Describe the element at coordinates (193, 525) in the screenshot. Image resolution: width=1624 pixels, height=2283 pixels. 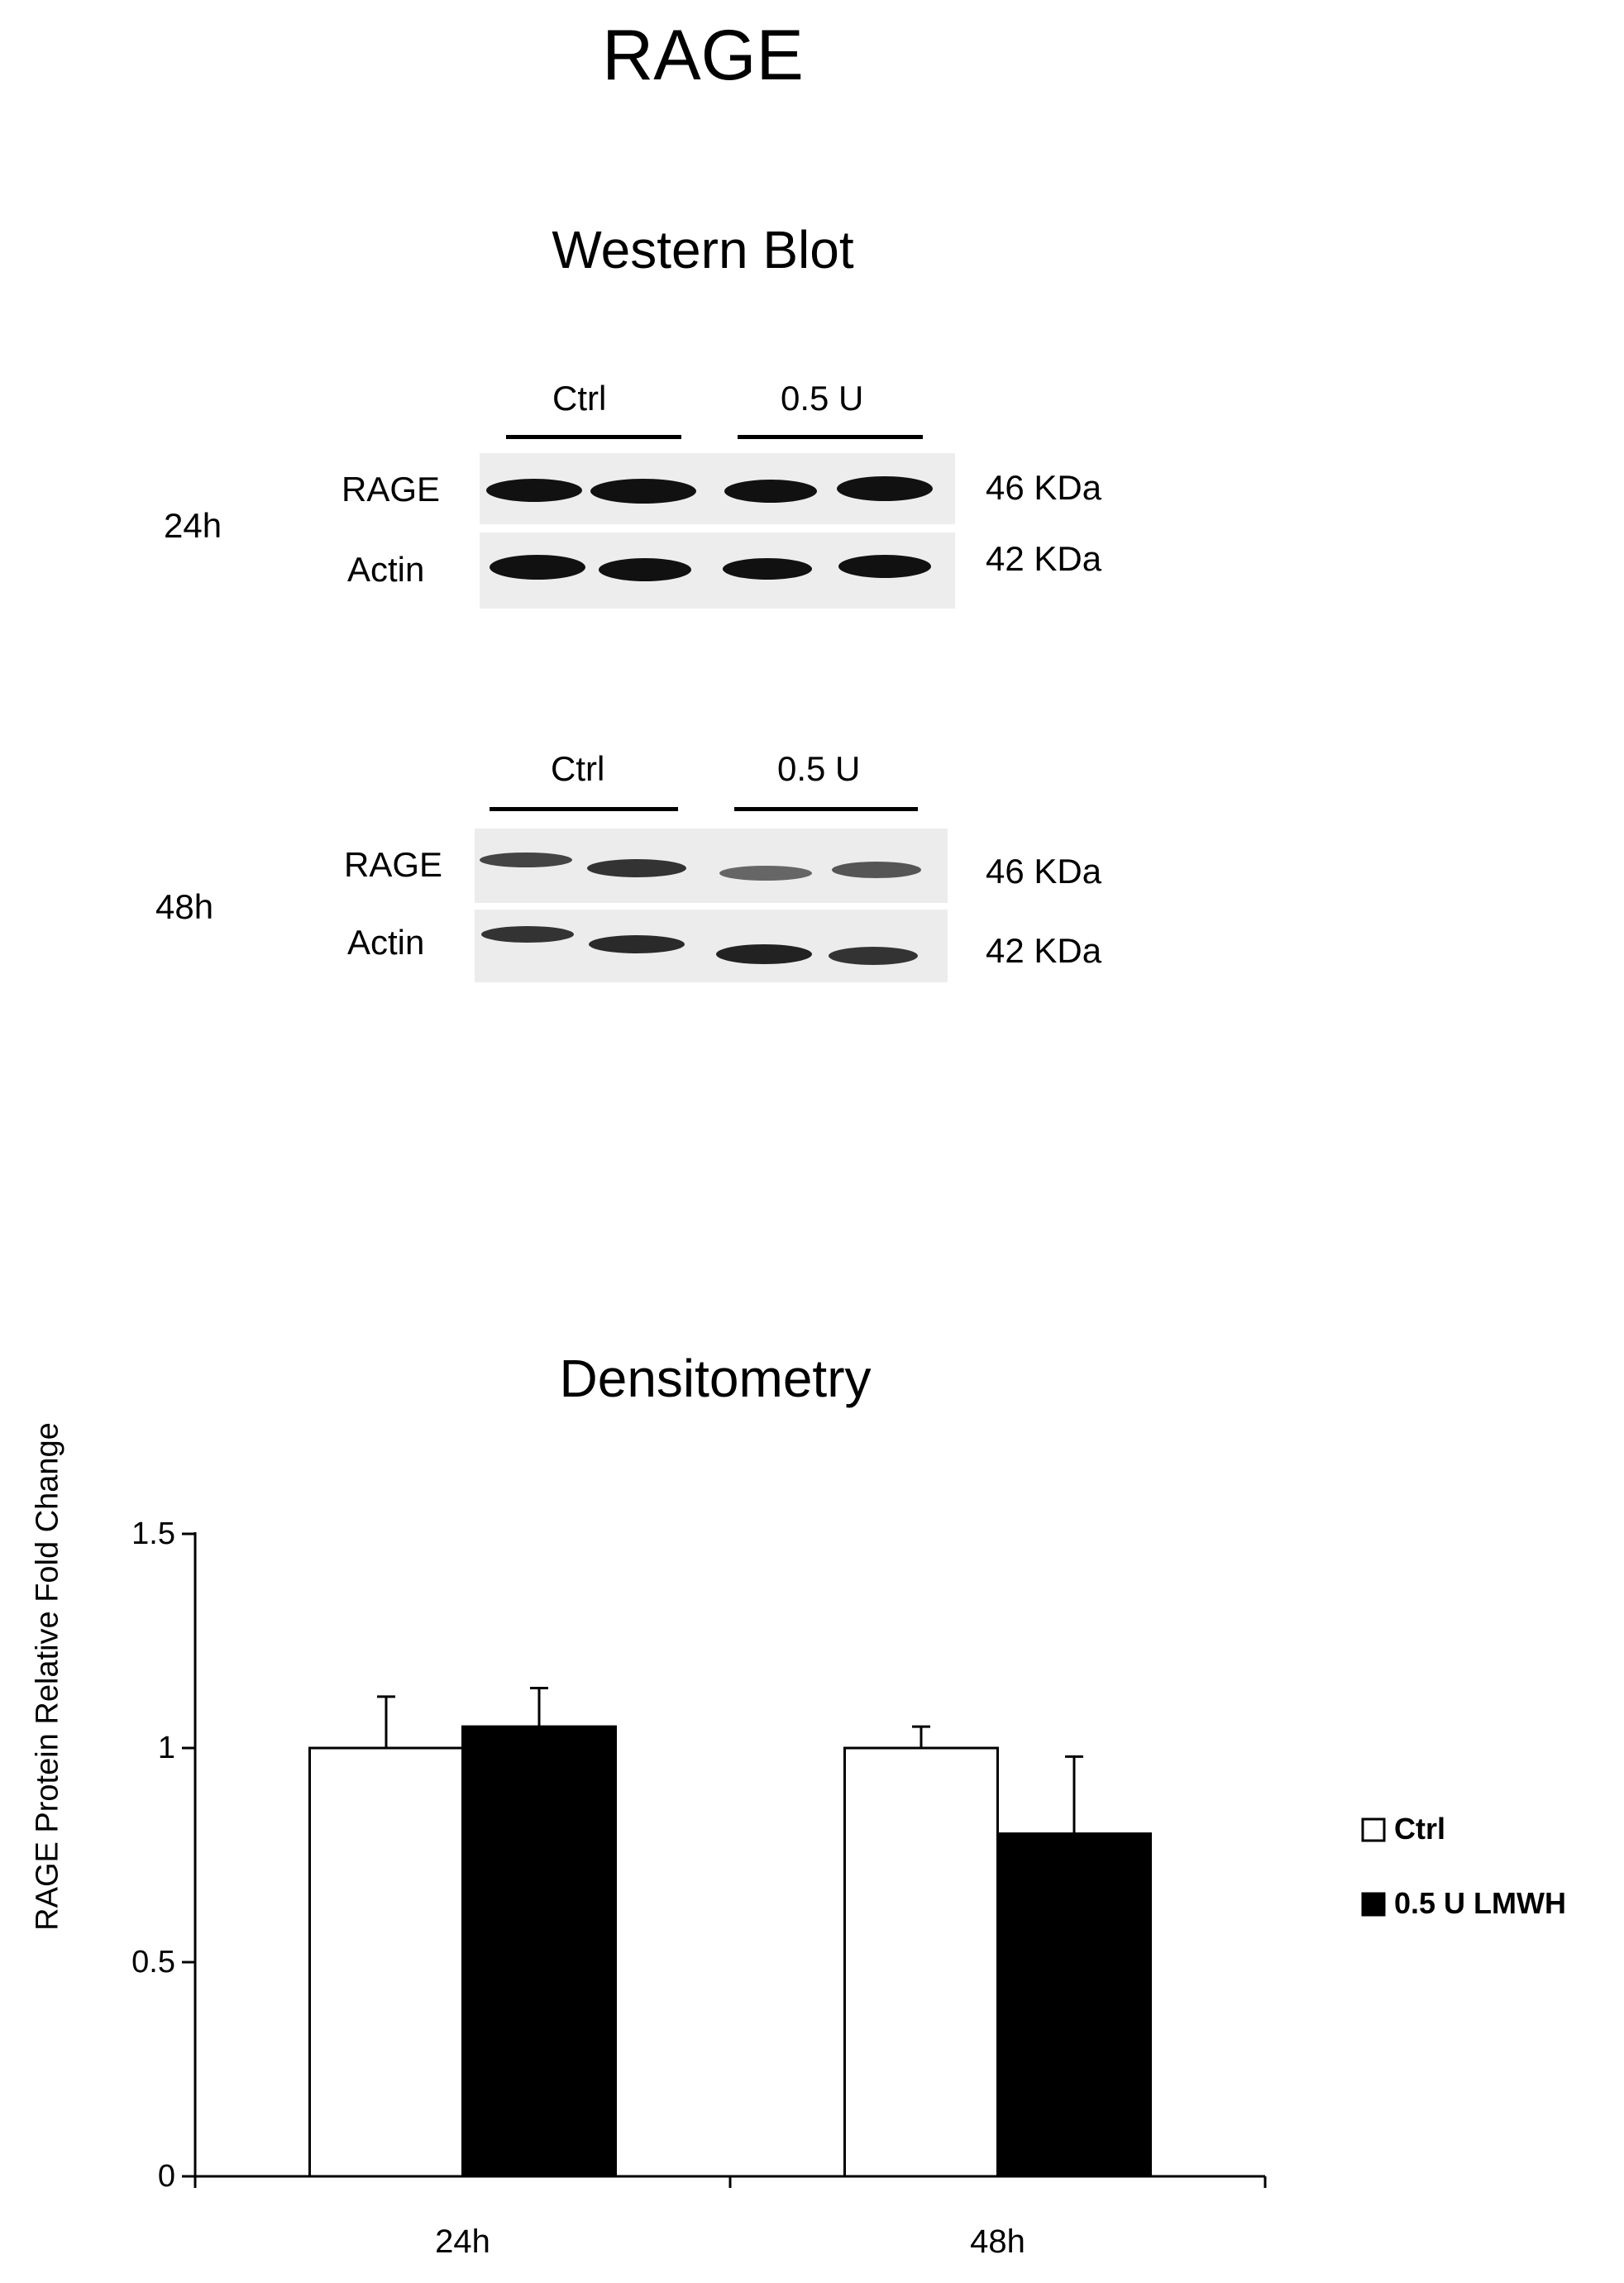
I see `panel-time-label: 24h` at that location.